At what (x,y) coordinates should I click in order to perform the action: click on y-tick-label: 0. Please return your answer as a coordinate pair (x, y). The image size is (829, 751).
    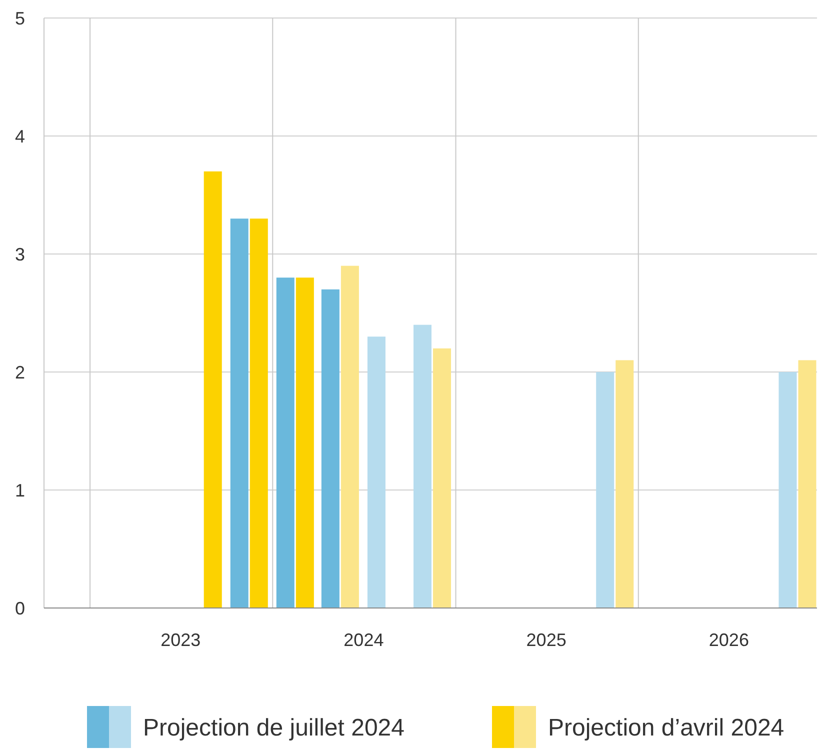
    Looking at the image, I should click on (20, 608).